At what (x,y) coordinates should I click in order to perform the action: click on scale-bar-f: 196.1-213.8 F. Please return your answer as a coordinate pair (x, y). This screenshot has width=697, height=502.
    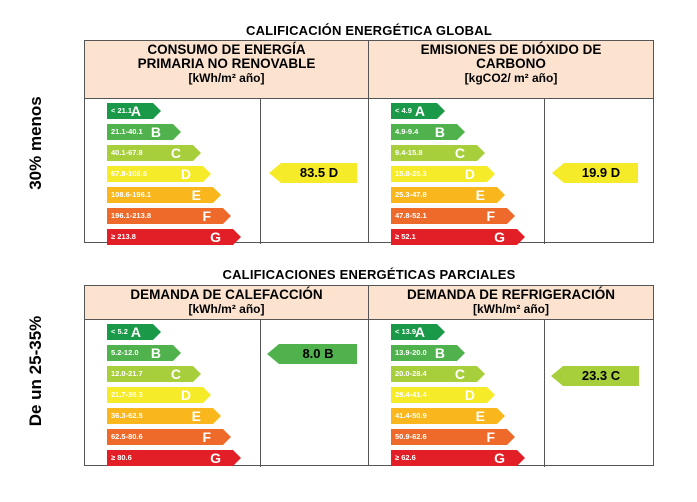
    Looking at the image, I should click on (169, 216).